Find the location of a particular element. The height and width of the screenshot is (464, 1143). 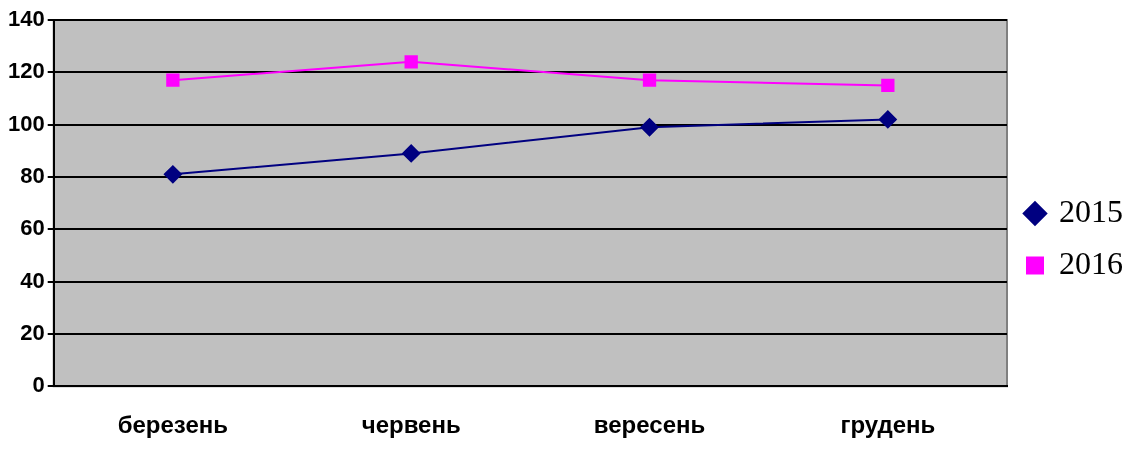

x-tick-label: березень is located at coordinates (173, 425).